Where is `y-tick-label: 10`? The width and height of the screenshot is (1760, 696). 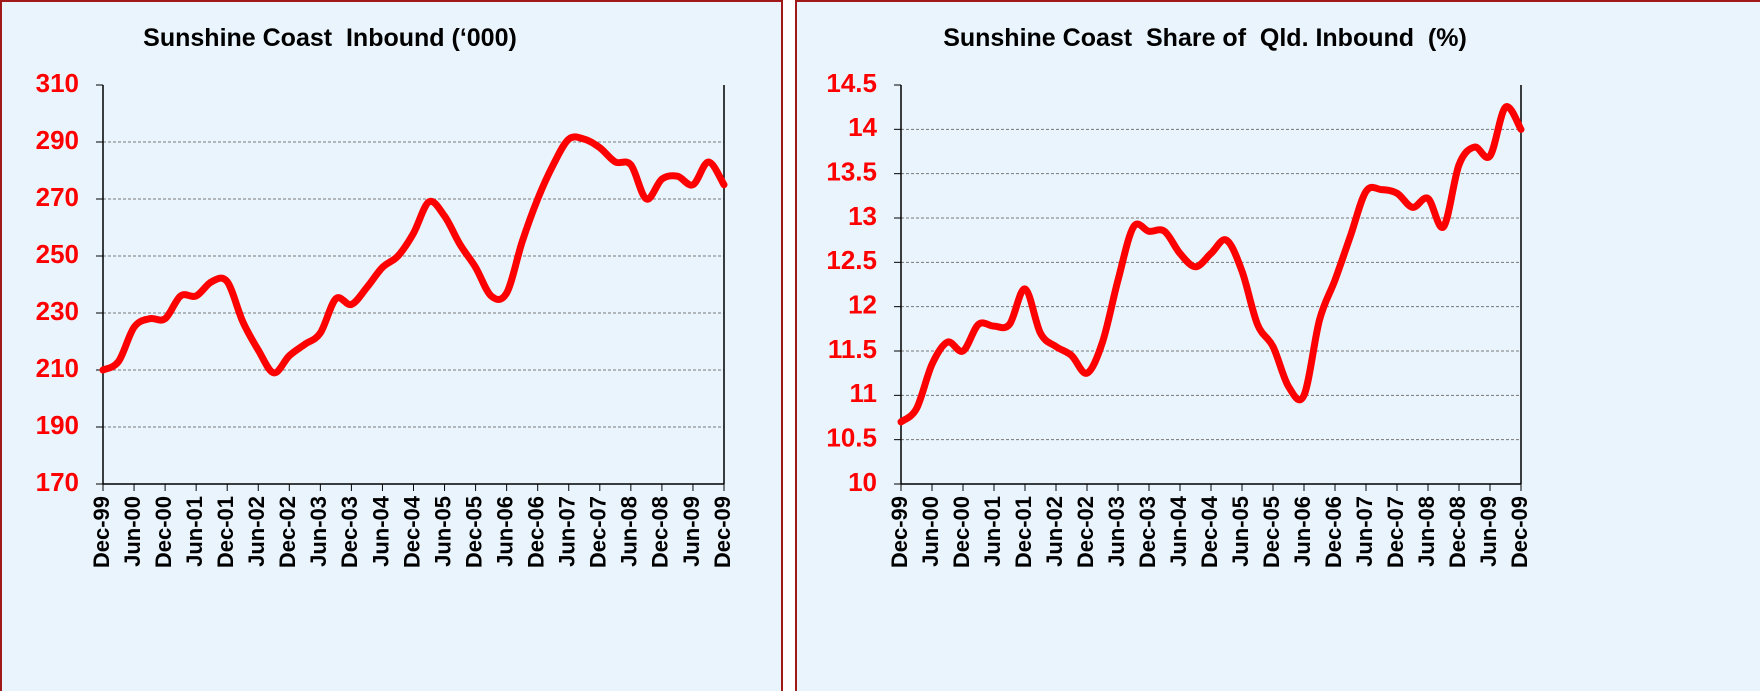 y-tick-label: 10 is located at coordinates (862, 482).